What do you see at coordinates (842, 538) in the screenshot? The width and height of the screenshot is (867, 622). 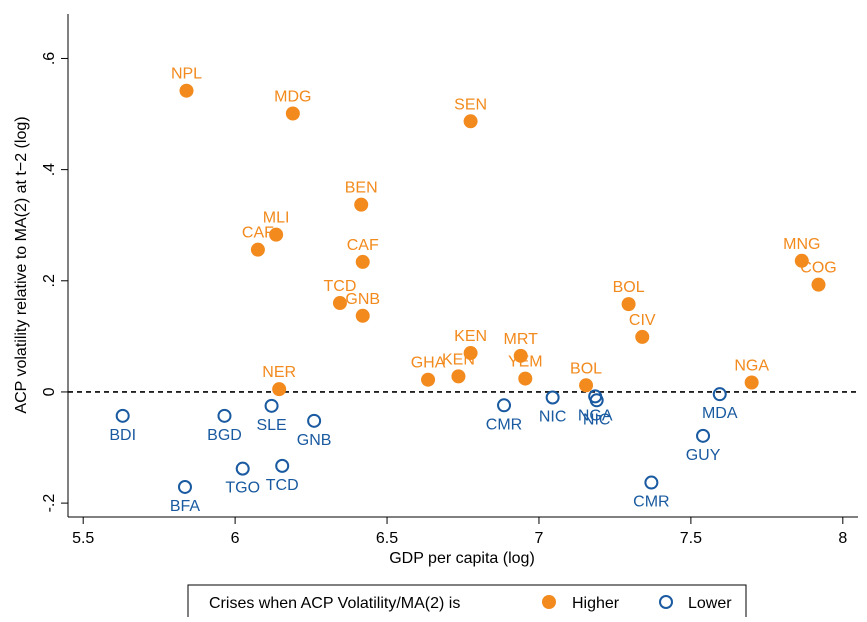 I see `x-tick-label: 8` at bounding box center [842, 538].